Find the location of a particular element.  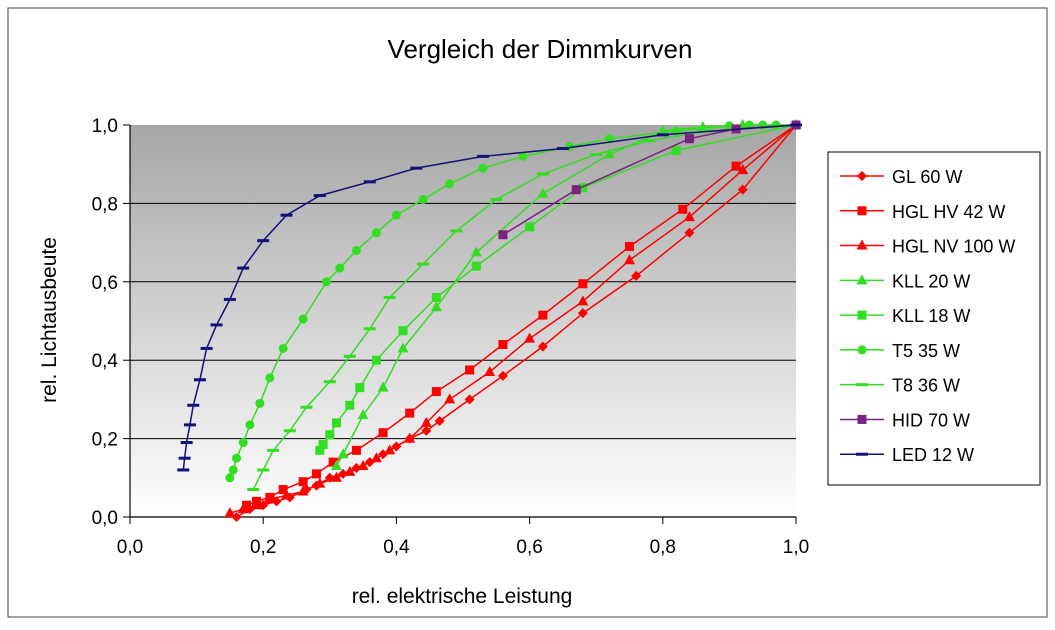

legend-label: HGL HV 42 W is located at coordinates (948, 212).